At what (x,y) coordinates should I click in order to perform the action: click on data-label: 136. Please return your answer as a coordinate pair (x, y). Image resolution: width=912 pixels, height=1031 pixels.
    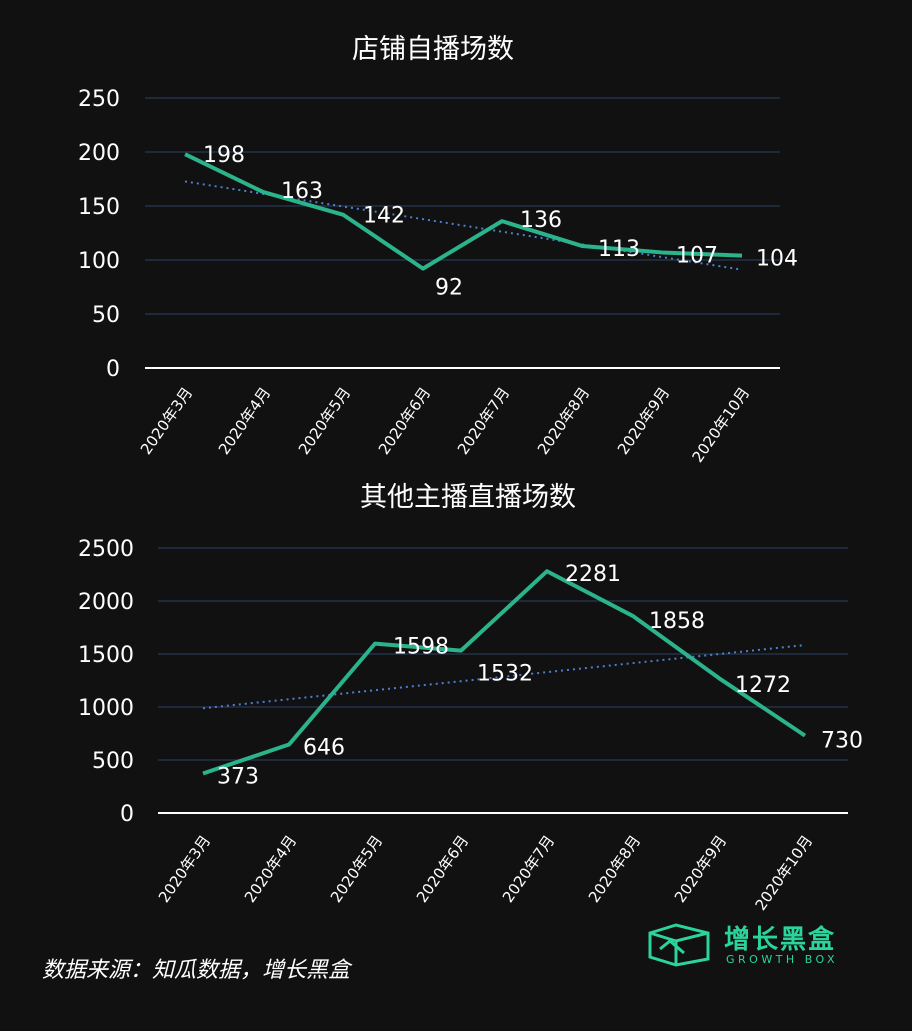
    Looking at the image, I should click on (541, 220).